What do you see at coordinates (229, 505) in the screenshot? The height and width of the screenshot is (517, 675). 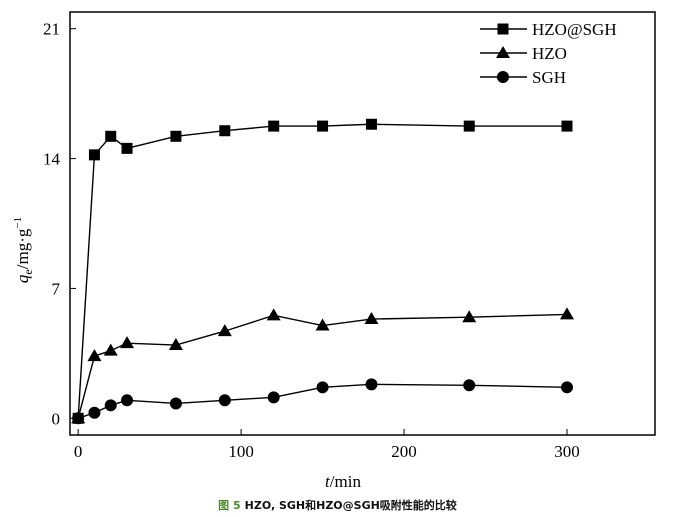 I see `figure-label: 图 5` at bounding box center [229, 505].